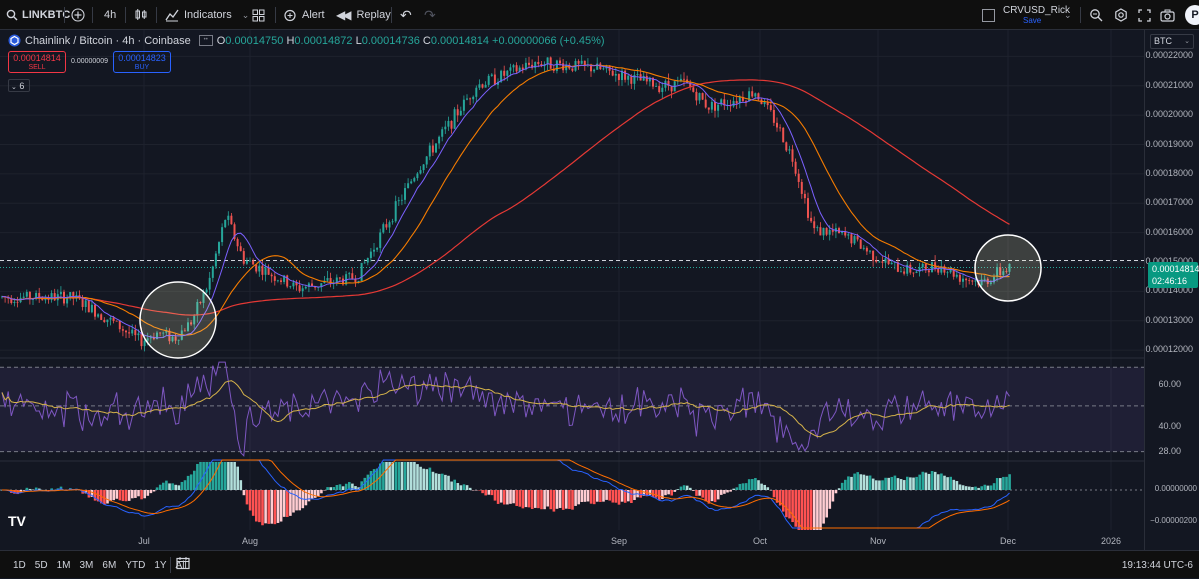 This screenshot has height=579, width=1199. What do you see at coordinates (142, 62) in the screenshot?
I see `buy-button: 0.00014823 BUY` at bounding box center [142, 62].